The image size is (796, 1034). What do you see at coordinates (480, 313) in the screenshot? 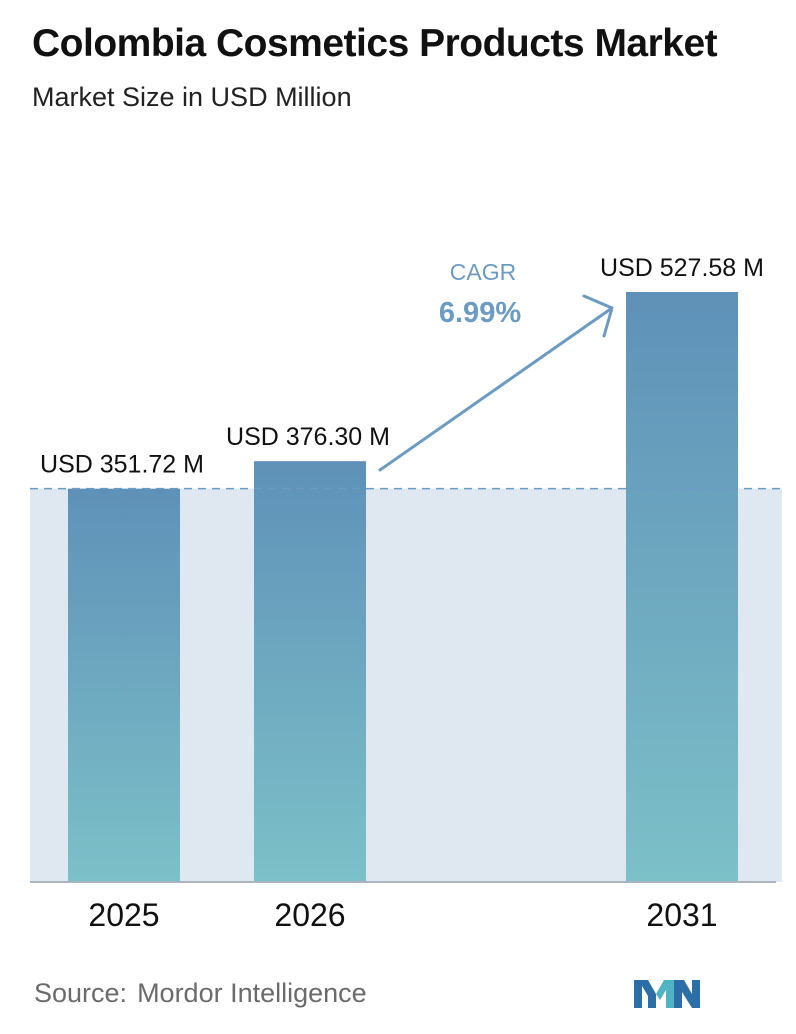
I see `cagr-value: 6.99%` at bounding box center [480, 313].